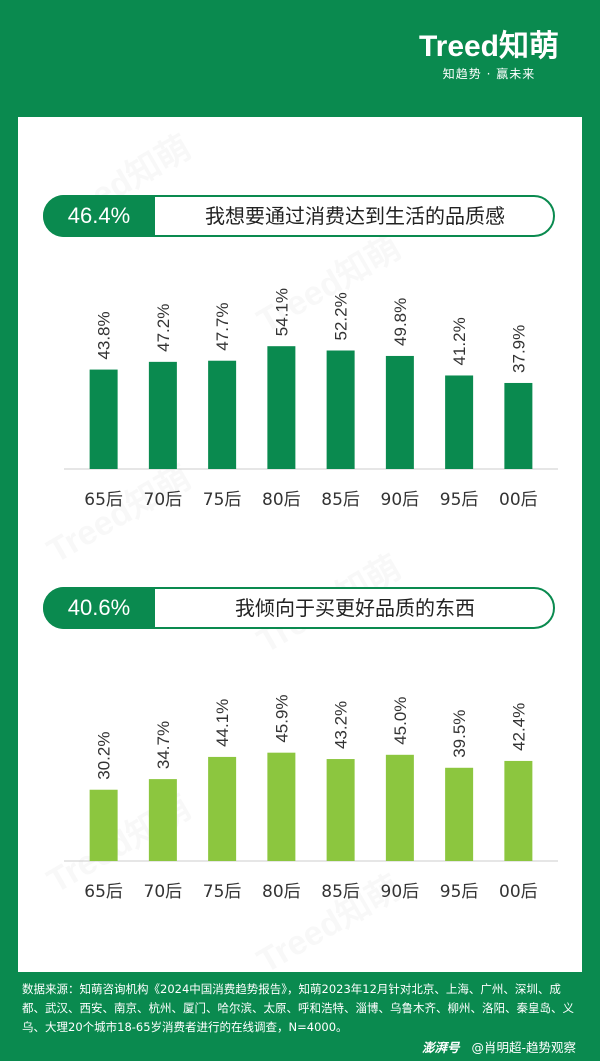 The image size is (600, 1061). Describe the element at coordinates (440, 1047) in the screenshot. I see `credit-brand: 澎湃号` at that location.